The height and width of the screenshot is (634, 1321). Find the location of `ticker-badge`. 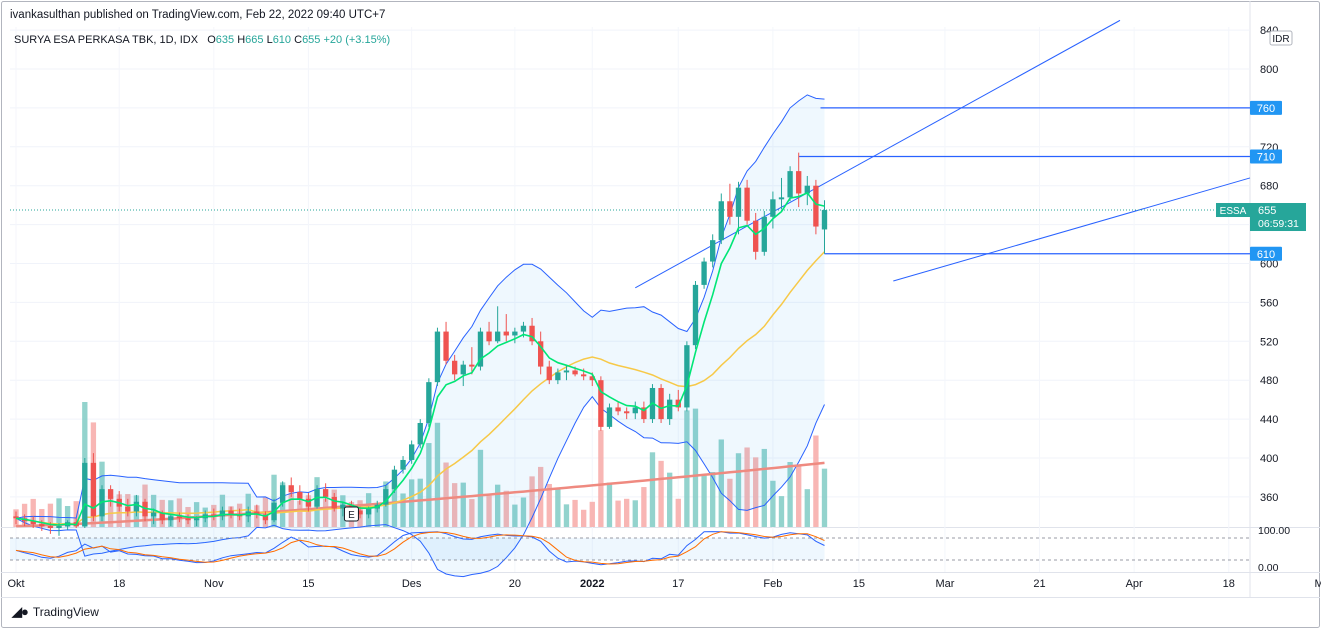

ticker-badge is located at coordinates (1233, 210).